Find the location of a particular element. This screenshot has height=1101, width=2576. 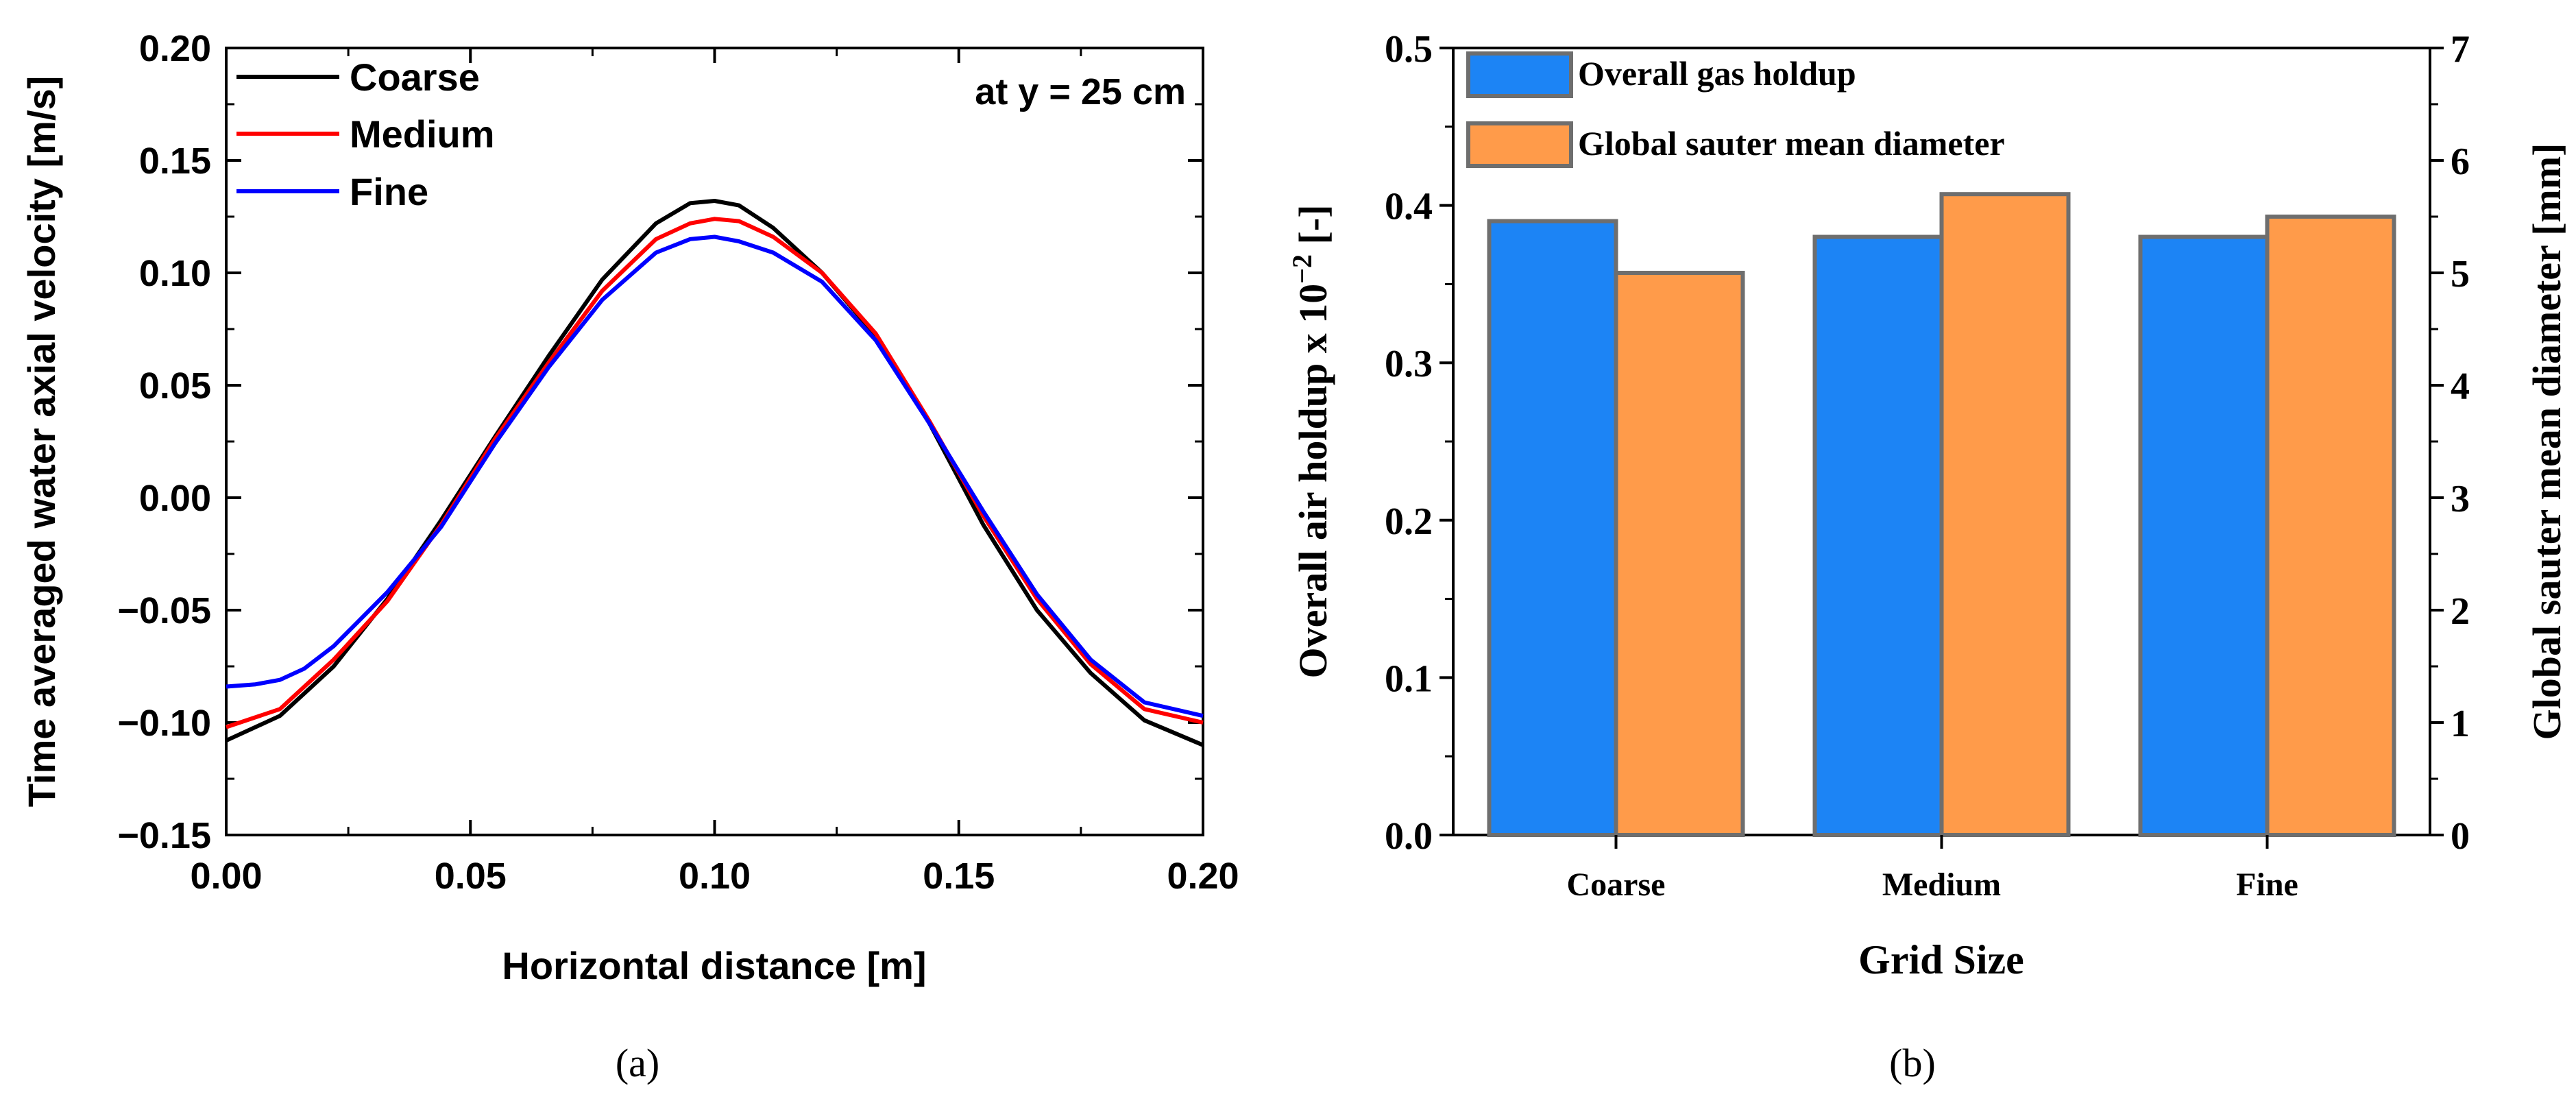

panel-b-x-ticks: Coarse Medium Fine is located at coordinates (1932, 869).